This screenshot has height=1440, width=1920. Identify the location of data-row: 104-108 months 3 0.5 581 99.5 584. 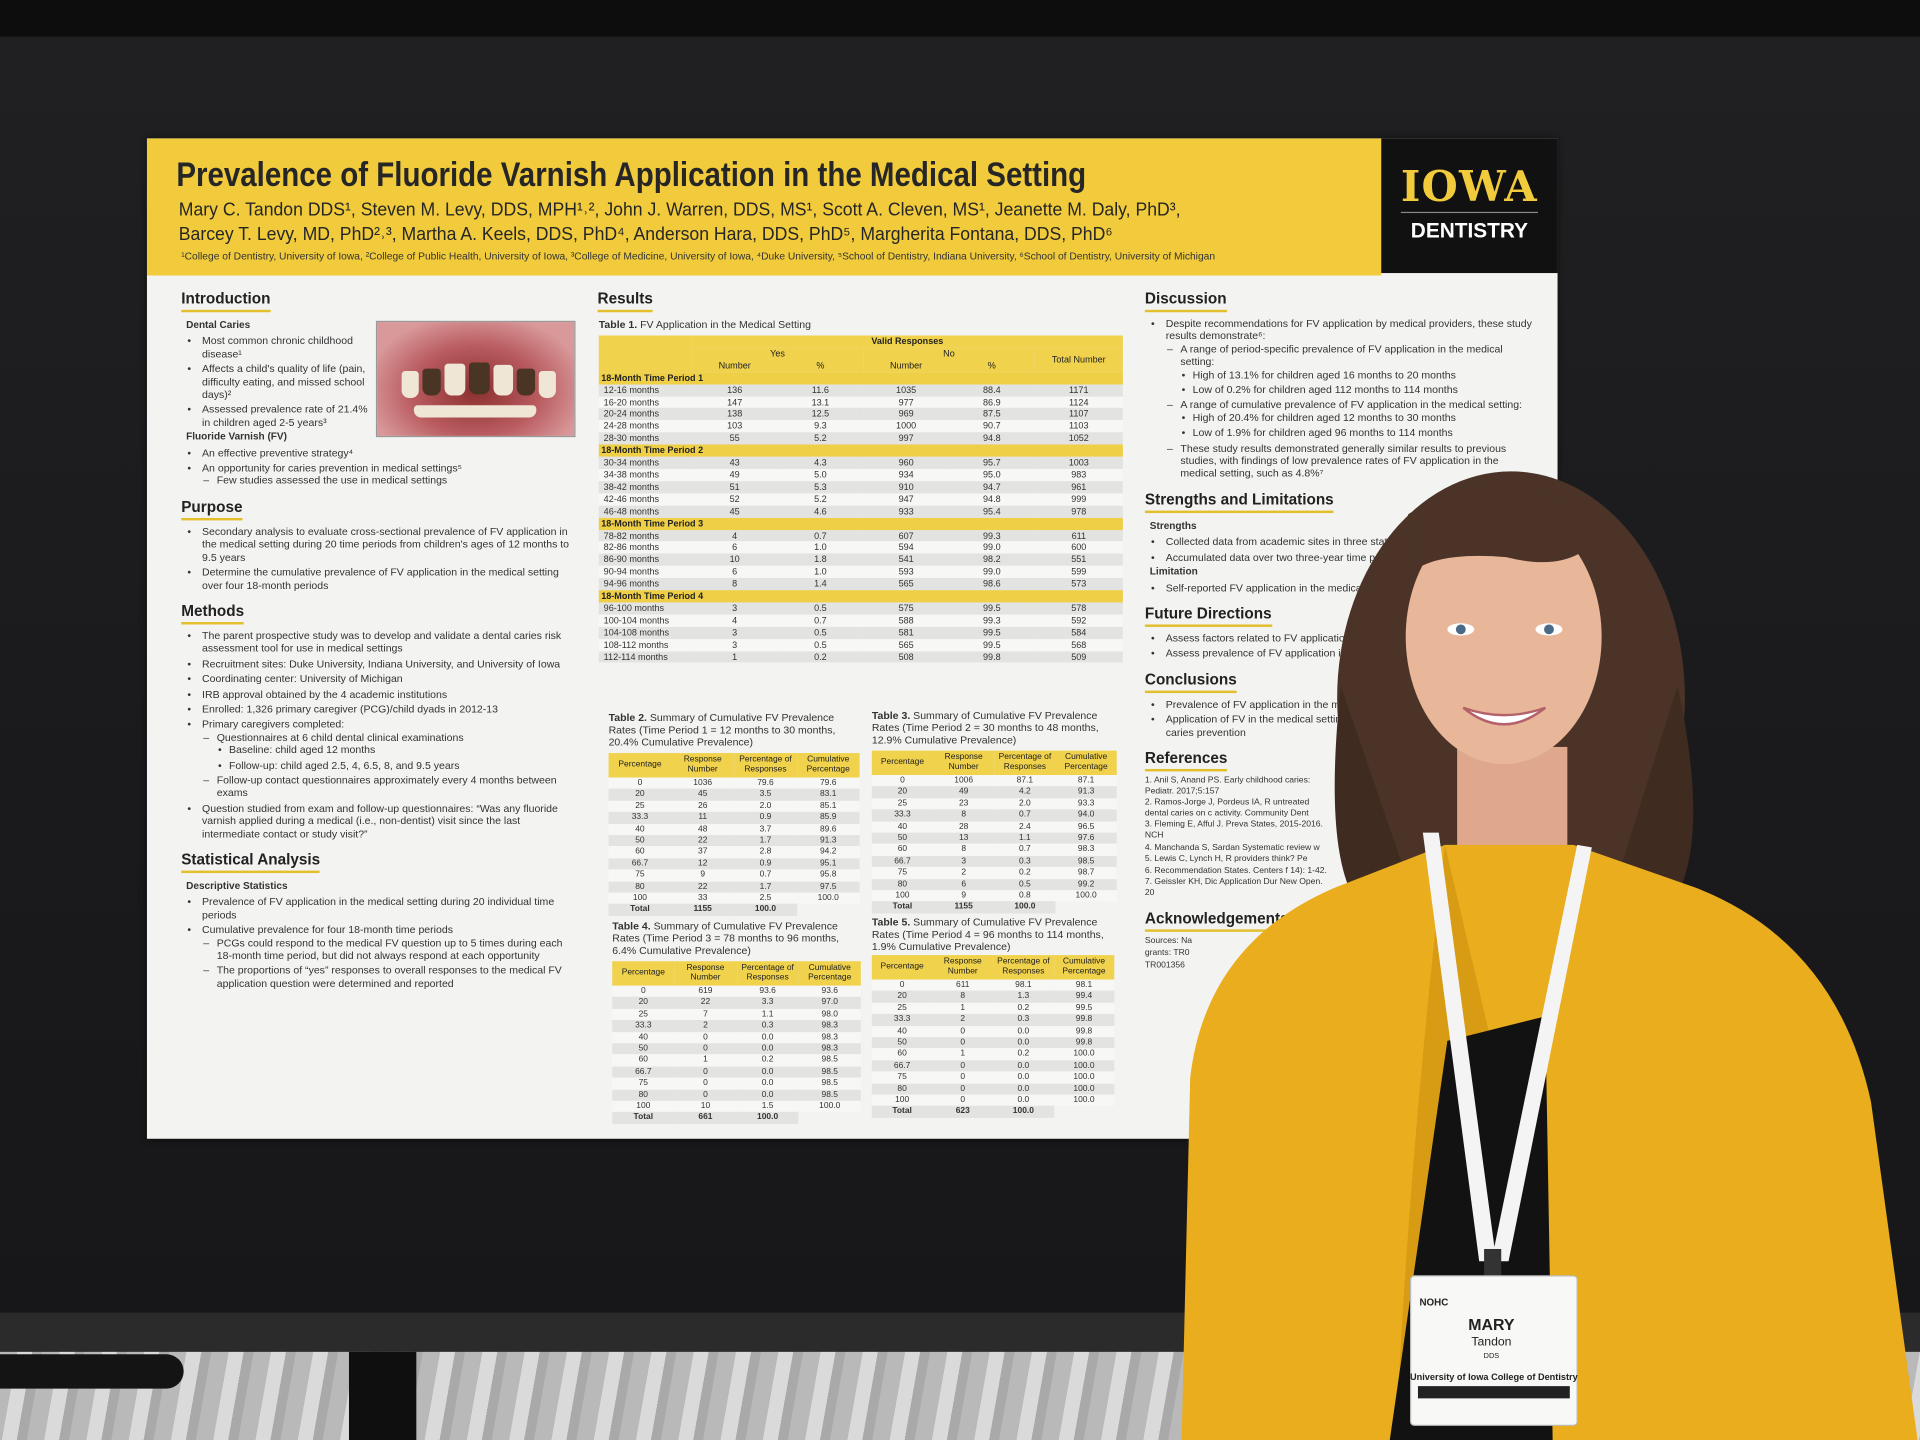
(860, 632).